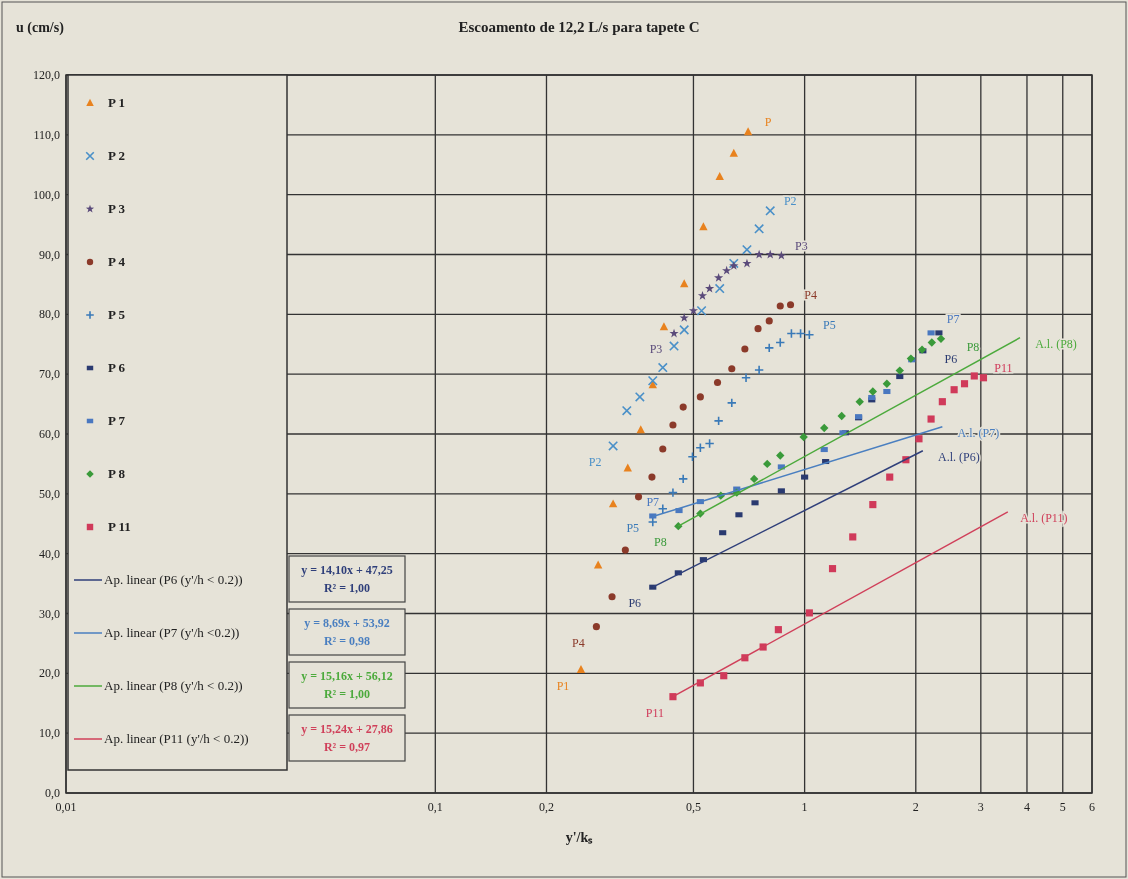 Image resolution: width=1128 pixels, height=879 pixels. What do you see at coordinates (117, 367) in the screenshot?
I see `legend-label: P 6` at bounding box center [117, 367].